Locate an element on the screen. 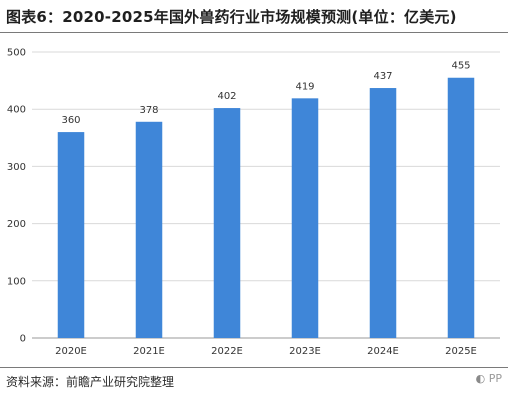  footer-divider is located at coordinates (254, 367).